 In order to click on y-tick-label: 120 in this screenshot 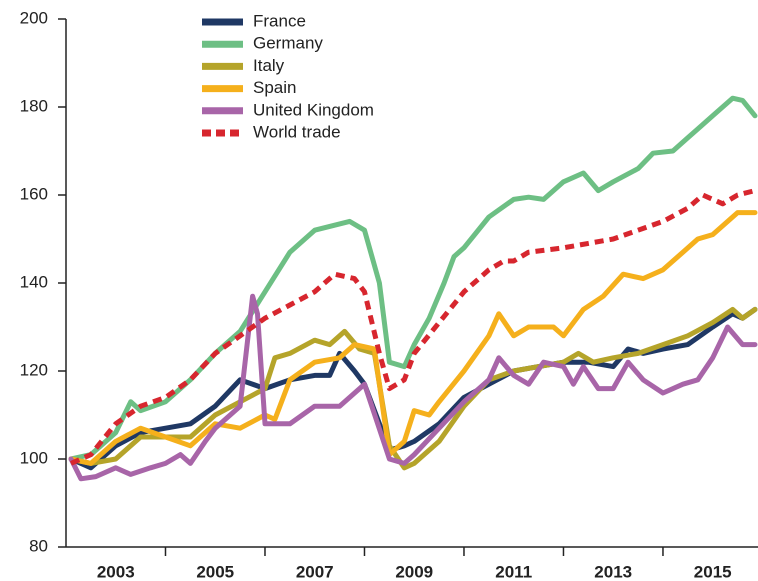, I will do `click(34, 369)`.